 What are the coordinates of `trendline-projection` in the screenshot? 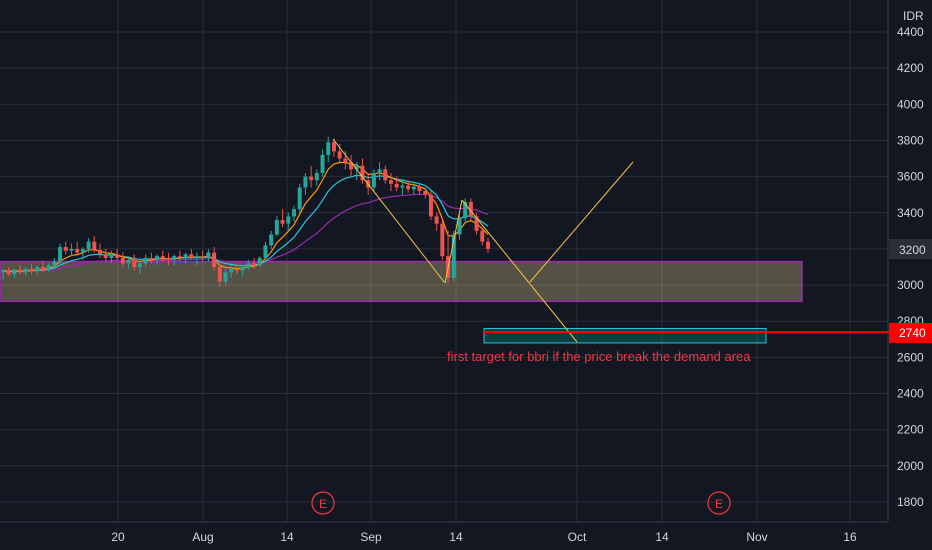 It's located at (581, 222).